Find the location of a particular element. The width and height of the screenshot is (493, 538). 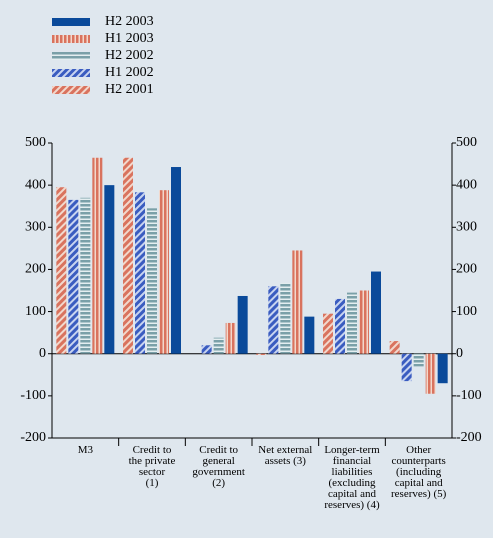

x-tick-label: Credit to general government (2) is located at coordinates (218, 466).